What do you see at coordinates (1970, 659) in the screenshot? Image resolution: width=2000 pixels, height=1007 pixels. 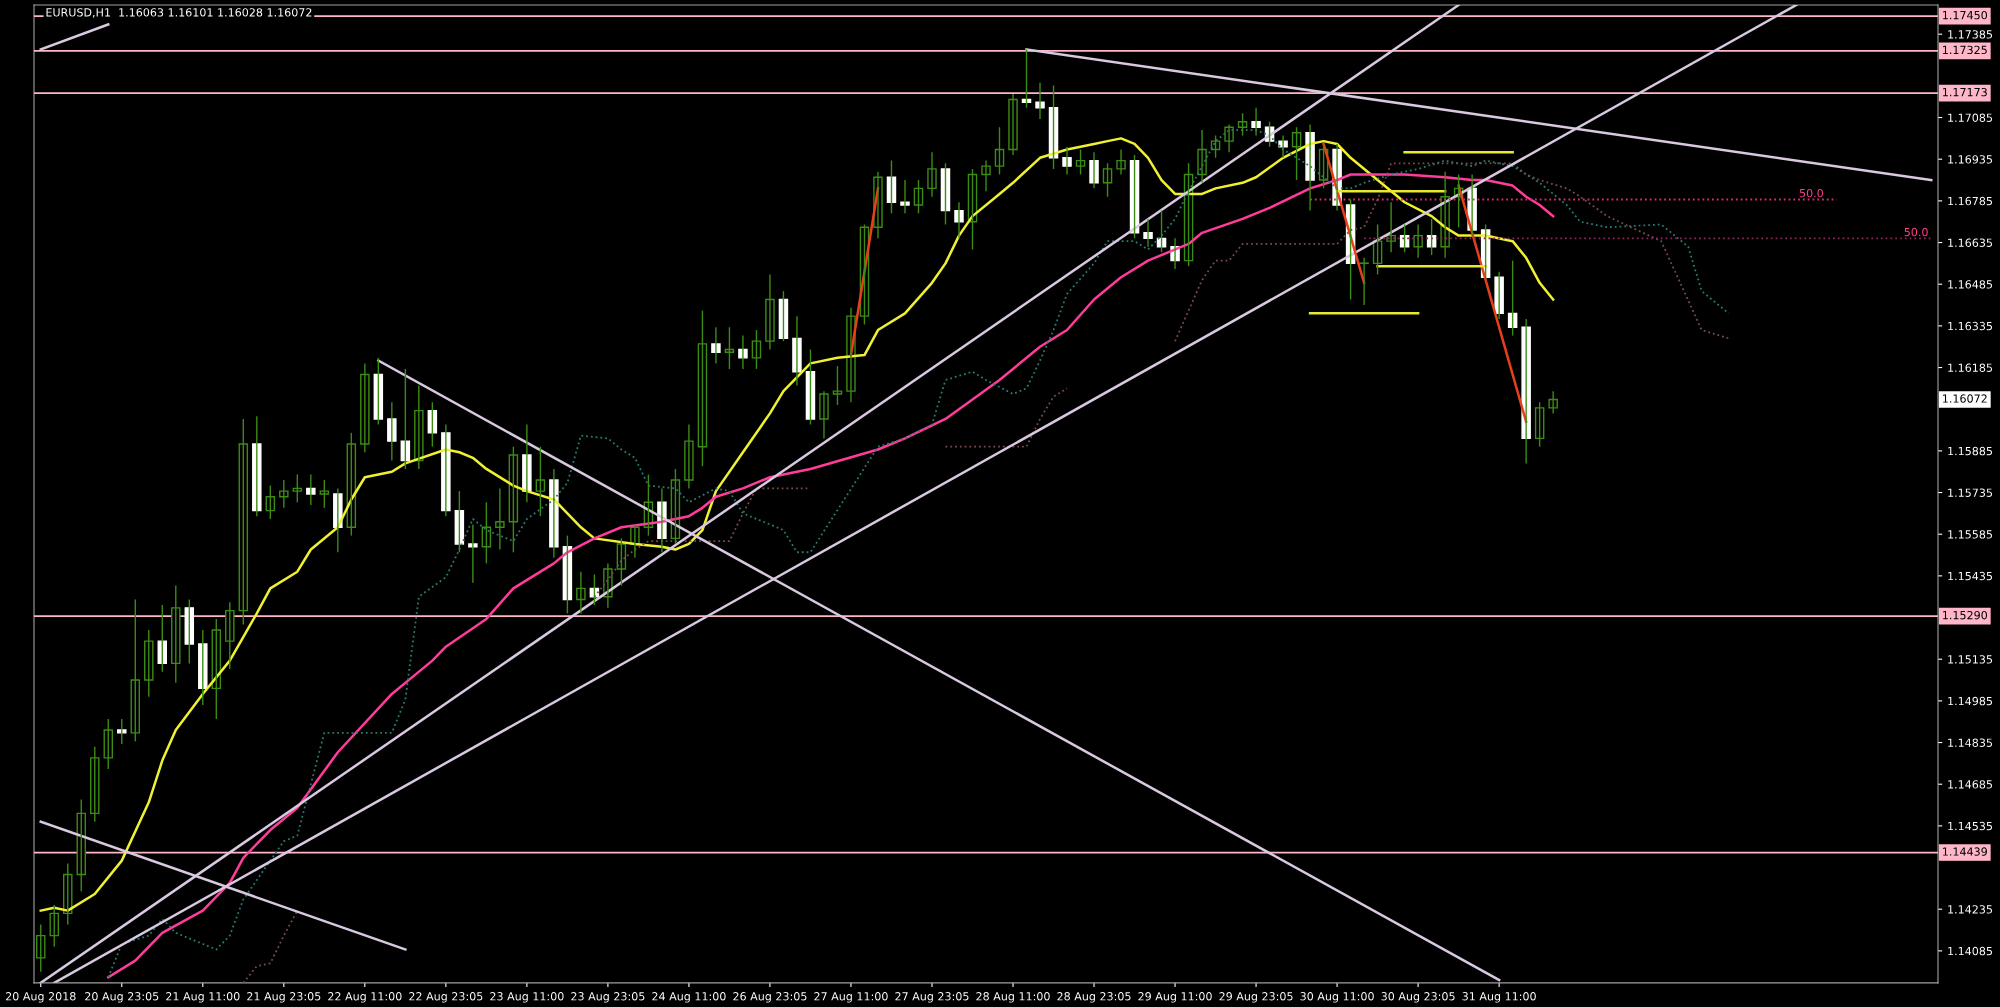 I see `y-tick-label: 1.15135` at bounding box center [1970, 659].